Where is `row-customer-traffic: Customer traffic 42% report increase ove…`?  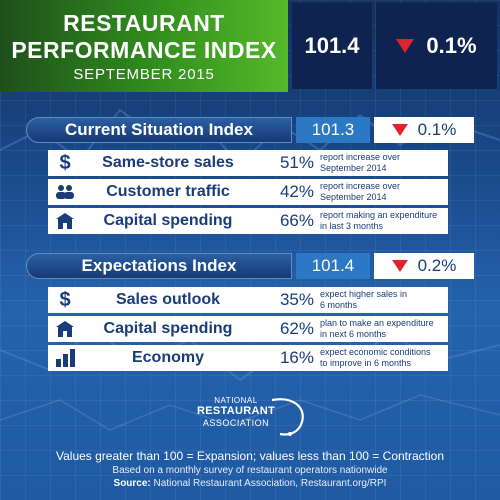
row-customer-traffic: Customer traffic 42% report increase ove… is located at coordinates (248, 192).